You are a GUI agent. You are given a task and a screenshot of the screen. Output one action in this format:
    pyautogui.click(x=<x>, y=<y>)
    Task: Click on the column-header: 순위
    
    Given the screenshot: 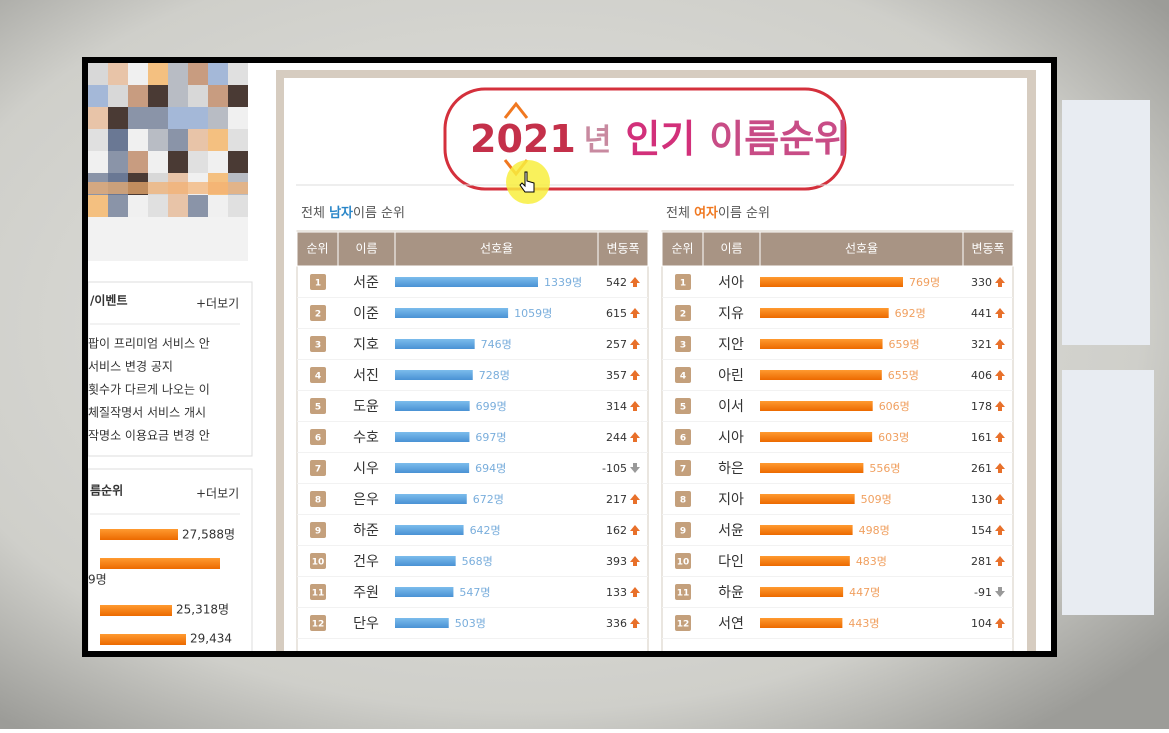 What is the action you would take?
    pyautogui.click(x=682, y=249)
    